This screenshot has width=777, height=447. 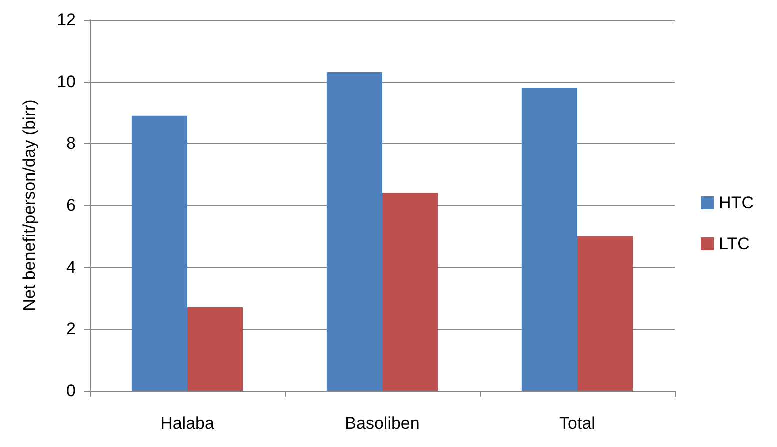 What do you see at coordinates (382, 423) in the screenshot?
I see `x-tick-label: Basoliben` at bounding box center [382, 423].